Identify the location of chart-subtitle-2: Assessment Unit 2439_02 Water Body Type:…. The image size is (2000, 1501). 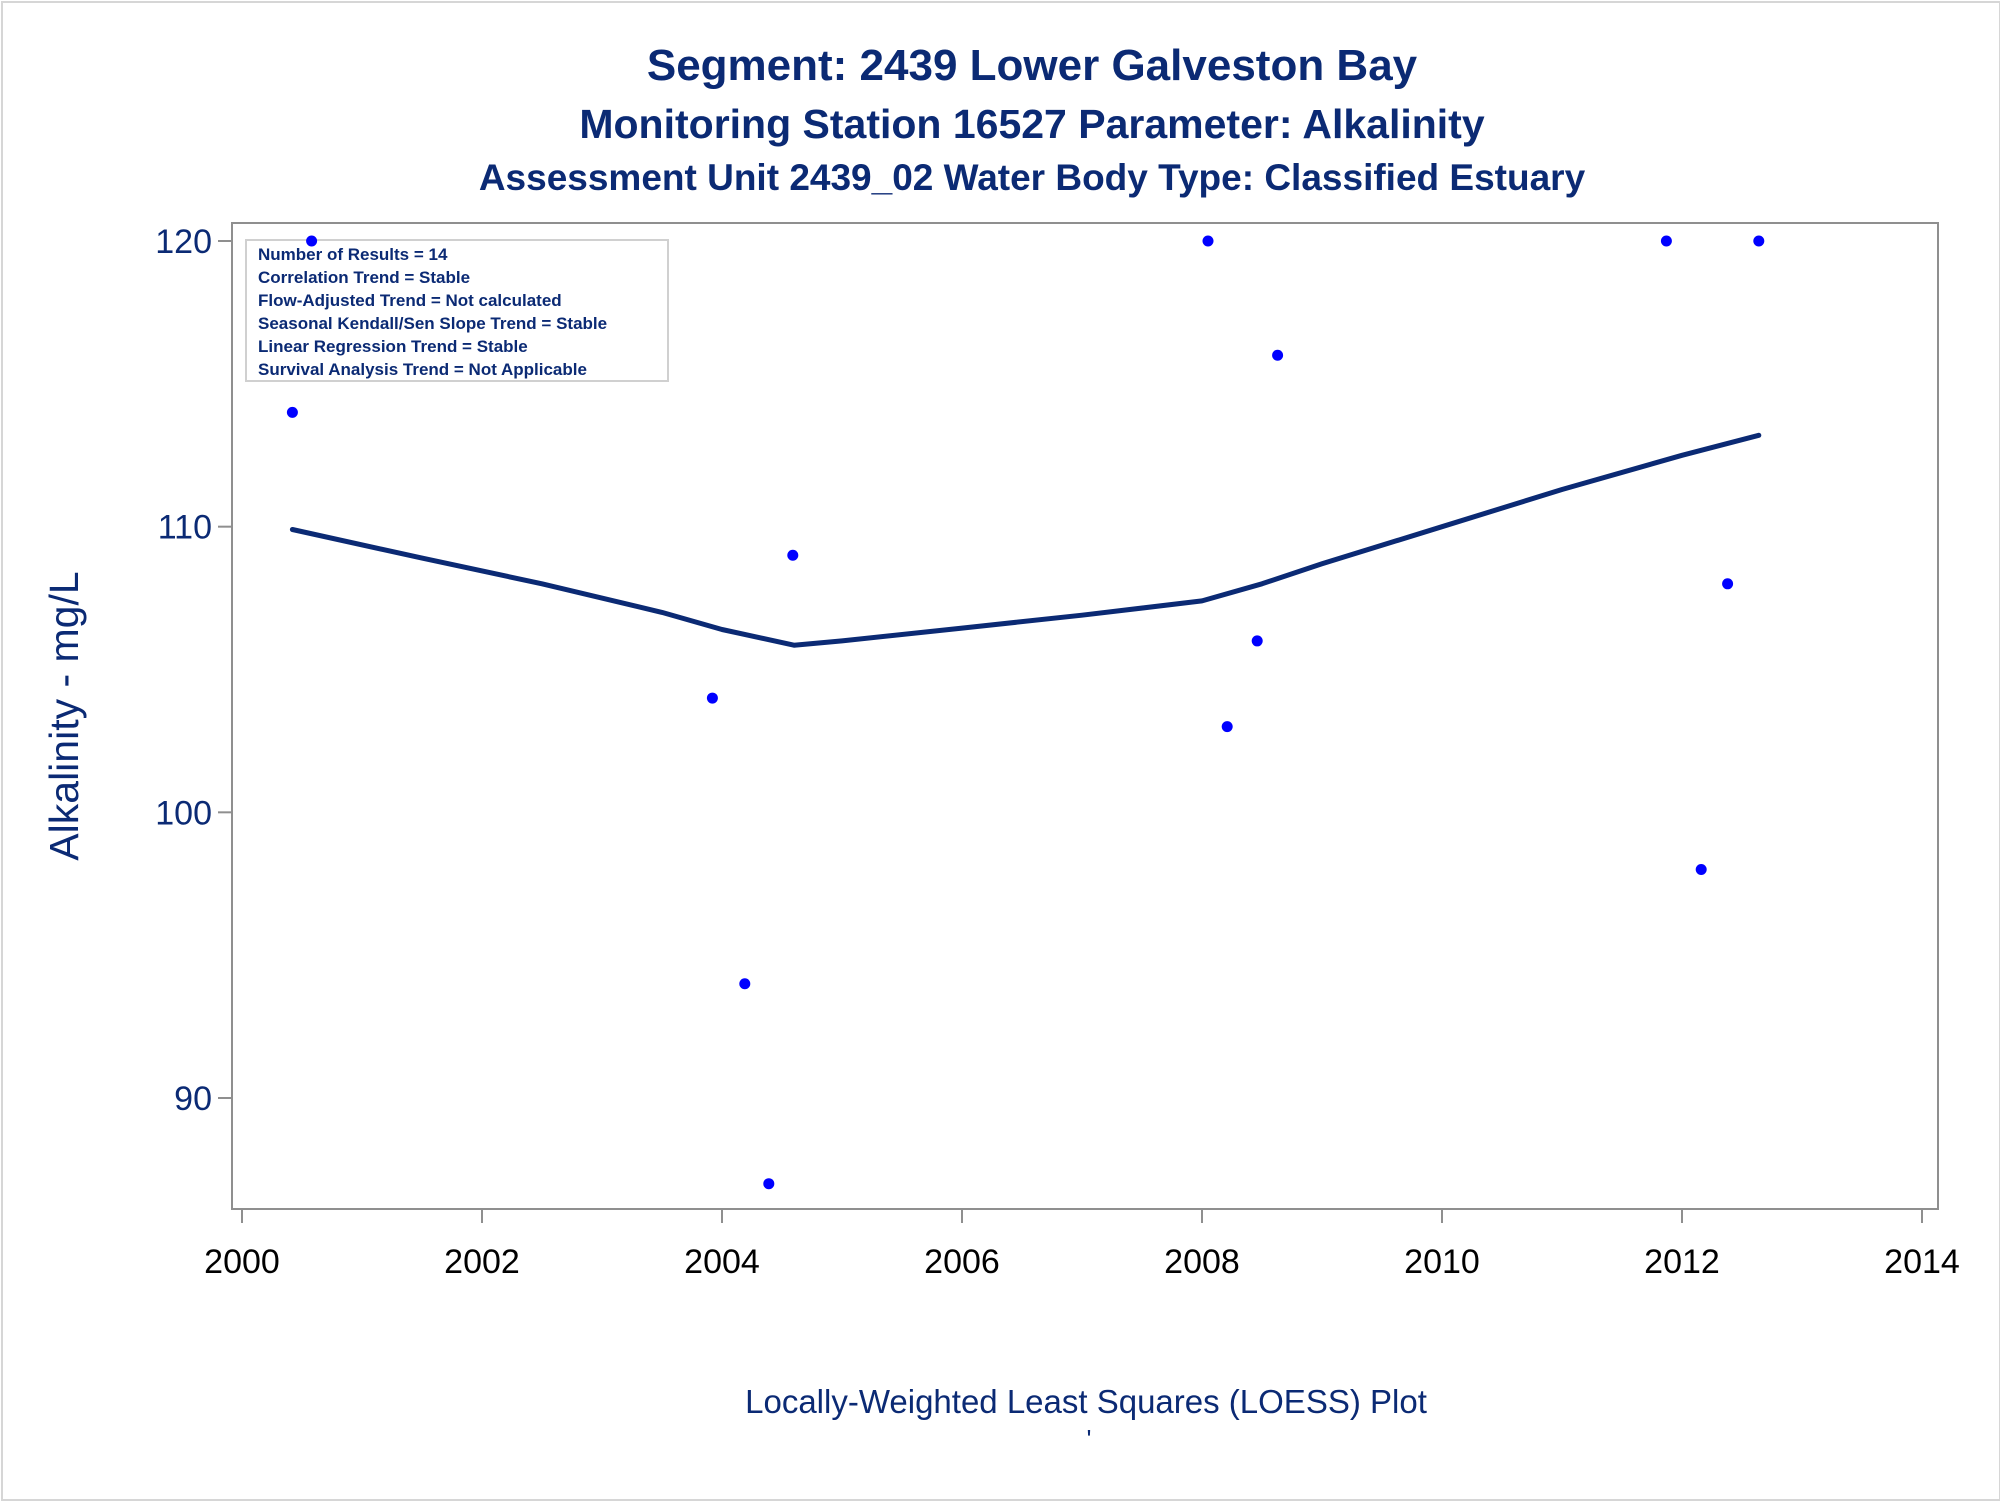
(1032, 177).